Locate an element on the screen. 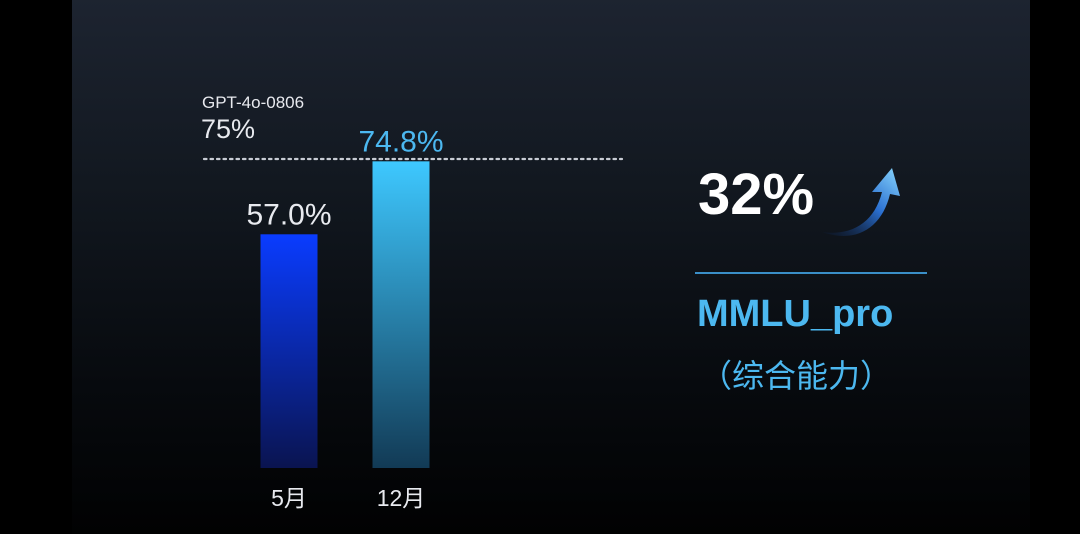  category-label-2: 12月 is located at coordinates (401, 498).